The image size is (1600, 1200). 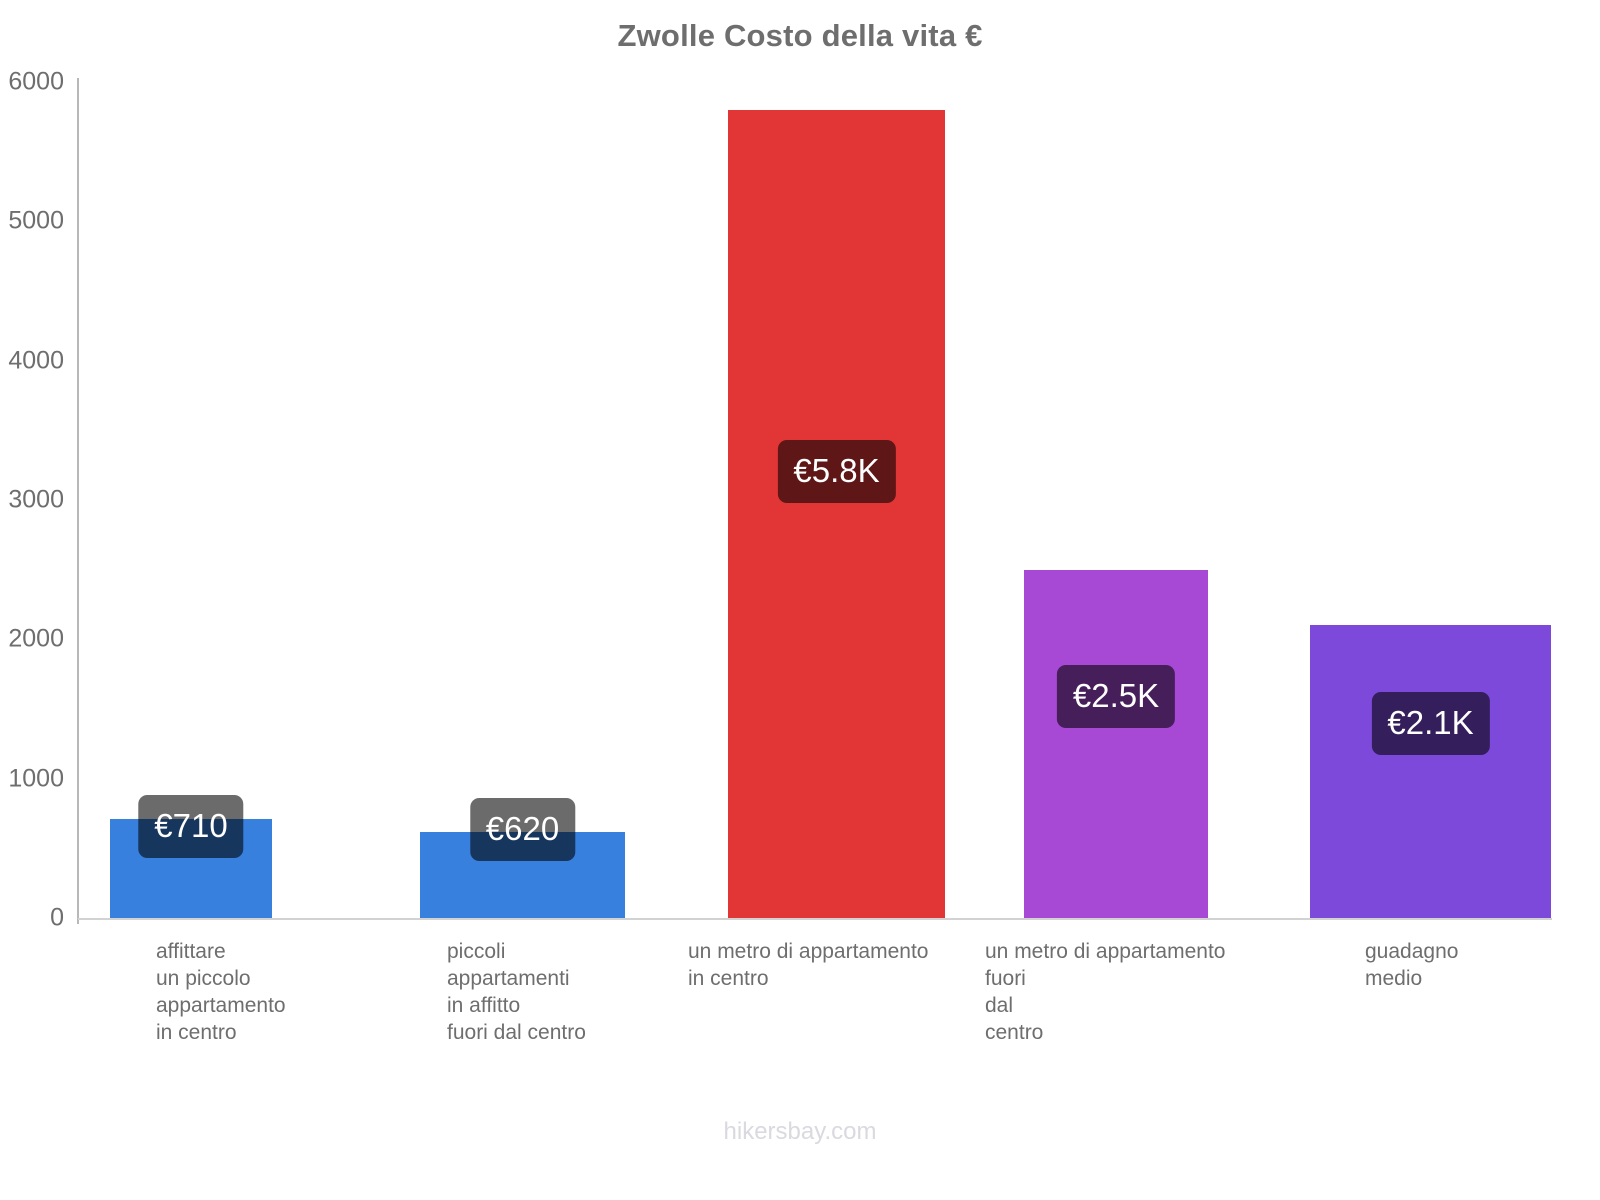 What do you see at coordinates (57, 917) in the screenshot?
I see `y-tick-0: 0` at bounding box center [57, 917].